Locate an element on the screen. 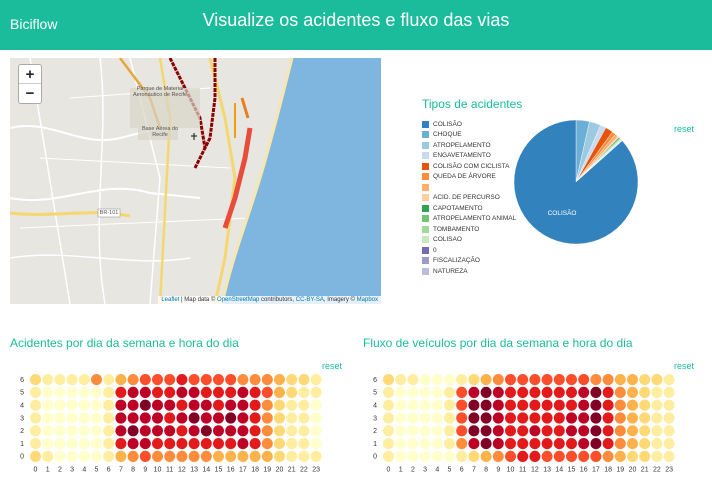 The width and height of the screenshot is (712, 504). legend-item: ATROPELAMENTO is located at coordinates (469, 145).